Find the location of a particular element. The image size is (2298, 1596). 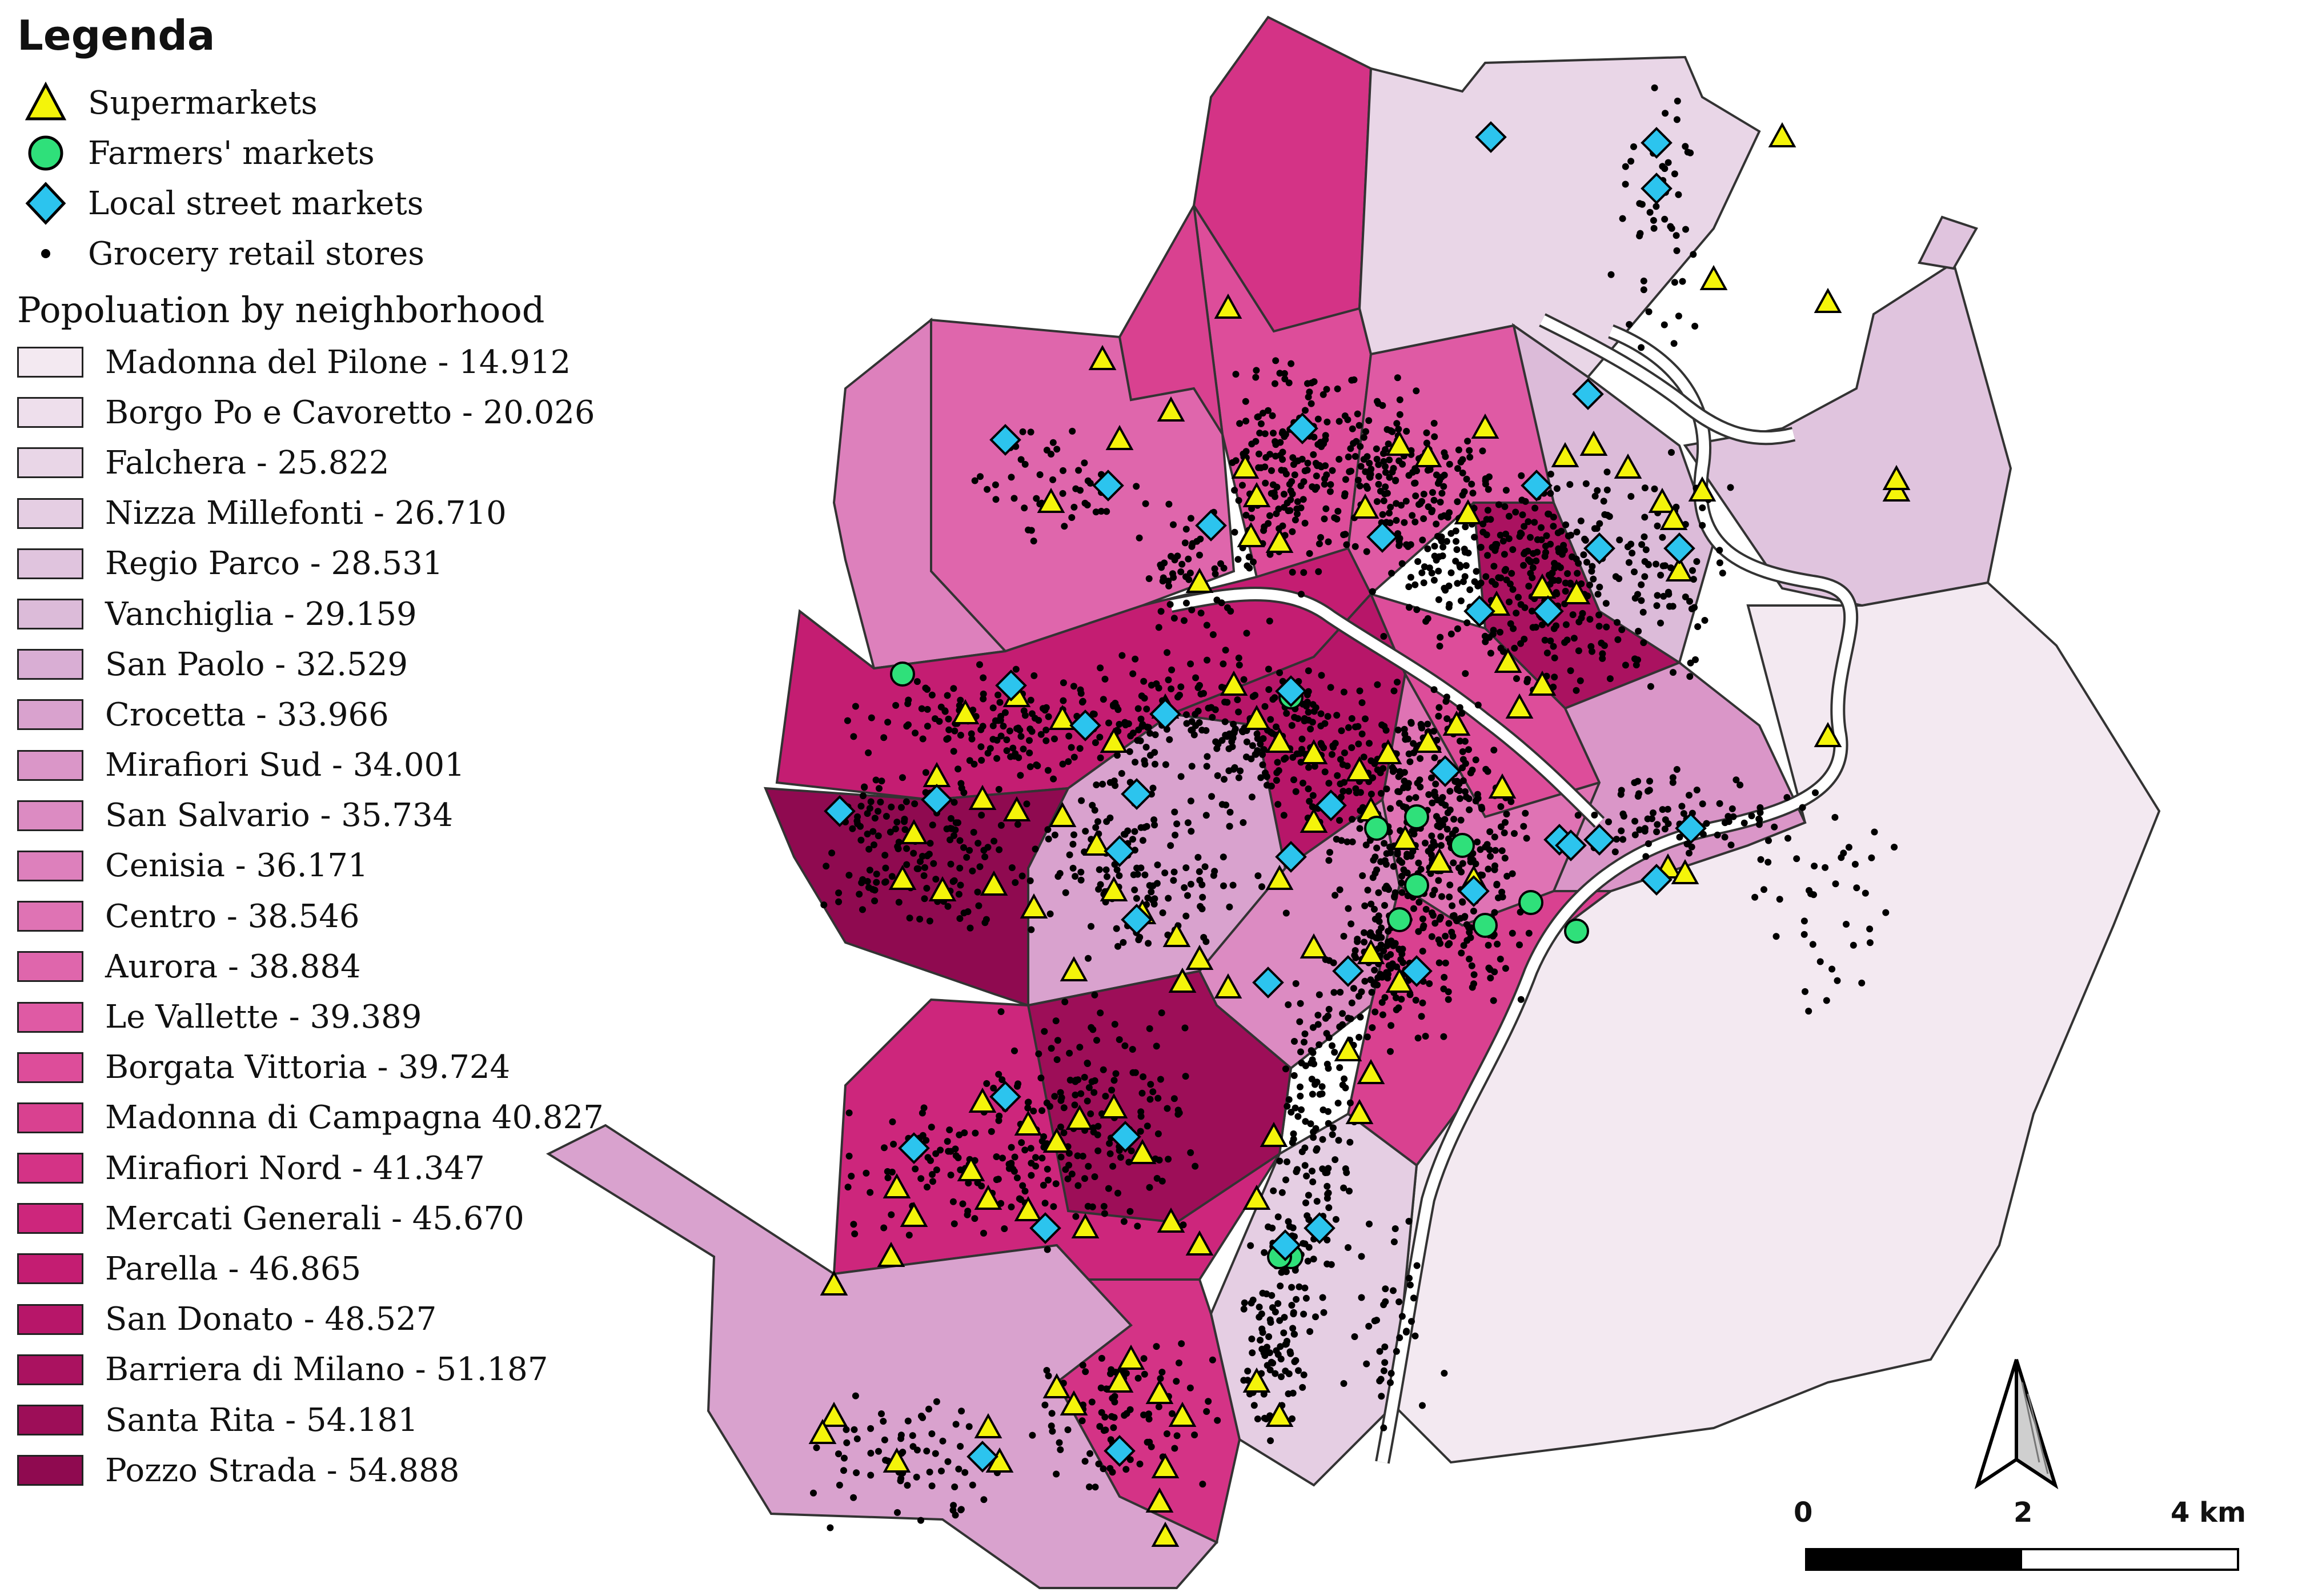

neighborhood-legend-label: Barriera di Milano - 51.187 is located at coordinates (326, 1370).